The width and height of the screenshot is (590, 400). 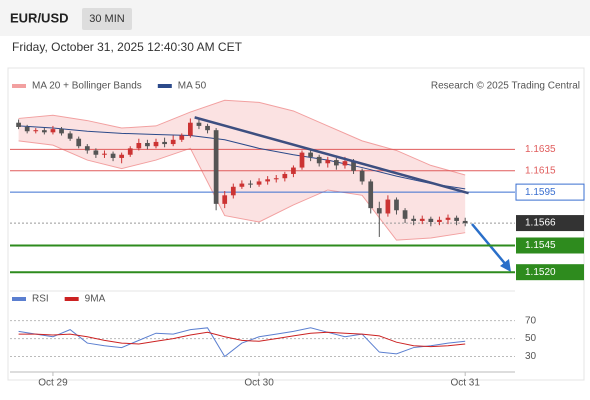 What do you see at coordinates (95, 299) in the screenshot?
I see `legend-label: 9MA` at bounding box center [95, 299].